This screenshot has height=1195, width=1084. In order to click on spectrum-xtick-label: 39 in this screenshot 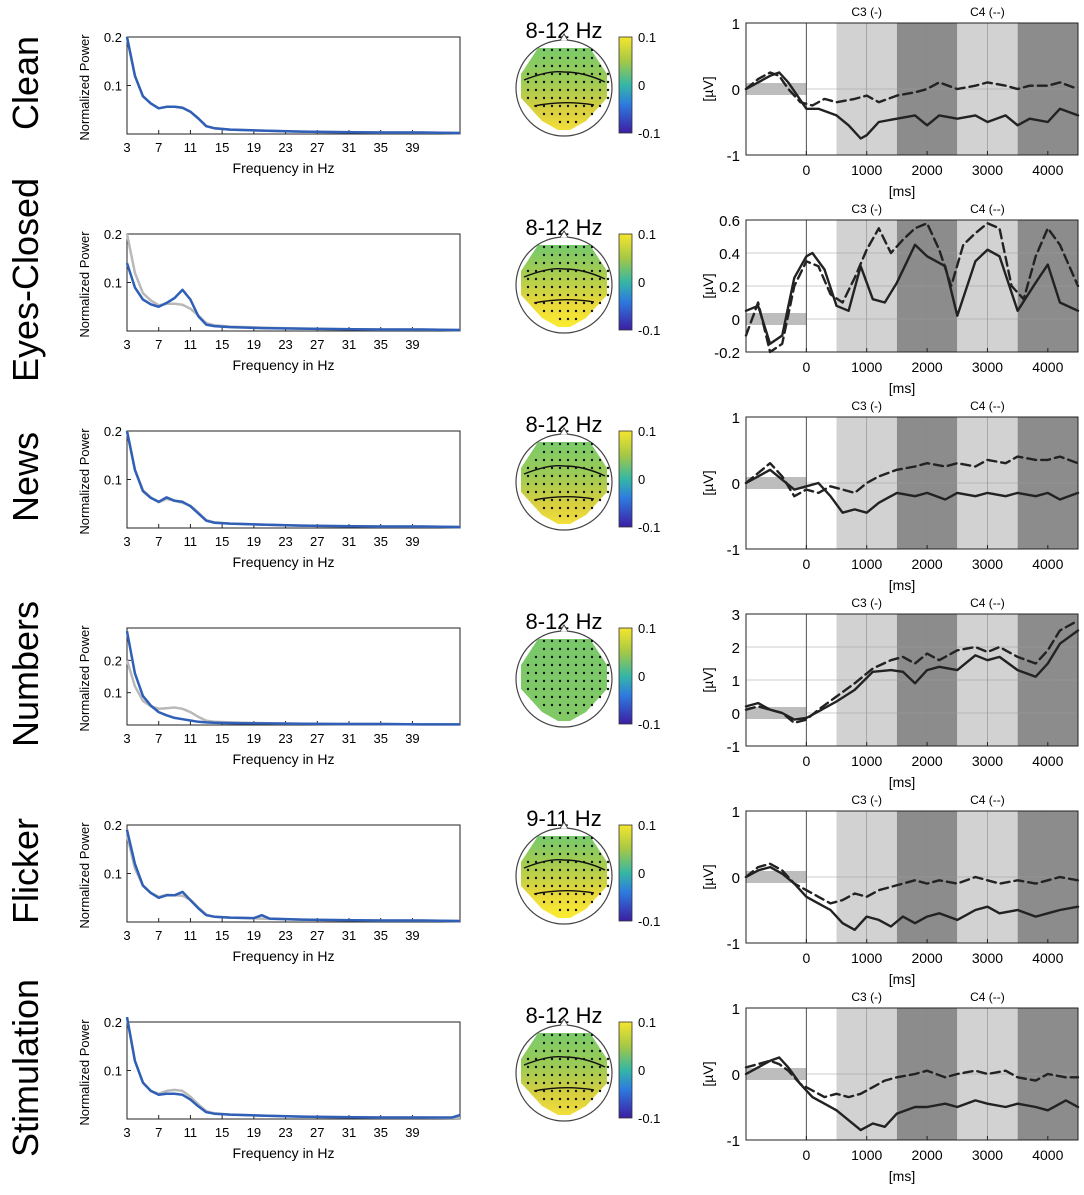, I will do `click(412, 541)`.